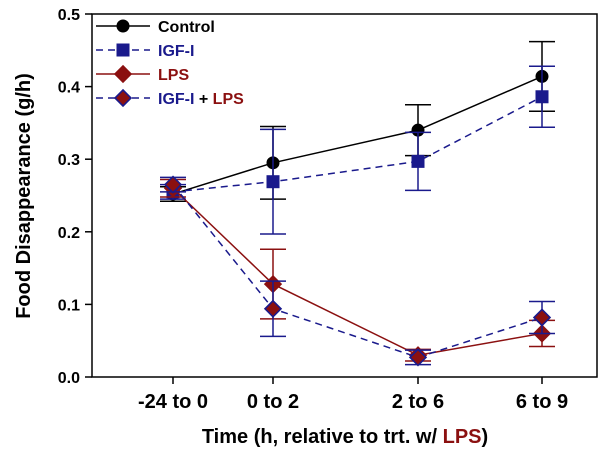 Image resolution: width=608 pixels, height=449 pixels. What do you see at coordinates (69, 160) in the screenshot?
I see `y-tick-label: 0.3` at bounding box center [69, 160].